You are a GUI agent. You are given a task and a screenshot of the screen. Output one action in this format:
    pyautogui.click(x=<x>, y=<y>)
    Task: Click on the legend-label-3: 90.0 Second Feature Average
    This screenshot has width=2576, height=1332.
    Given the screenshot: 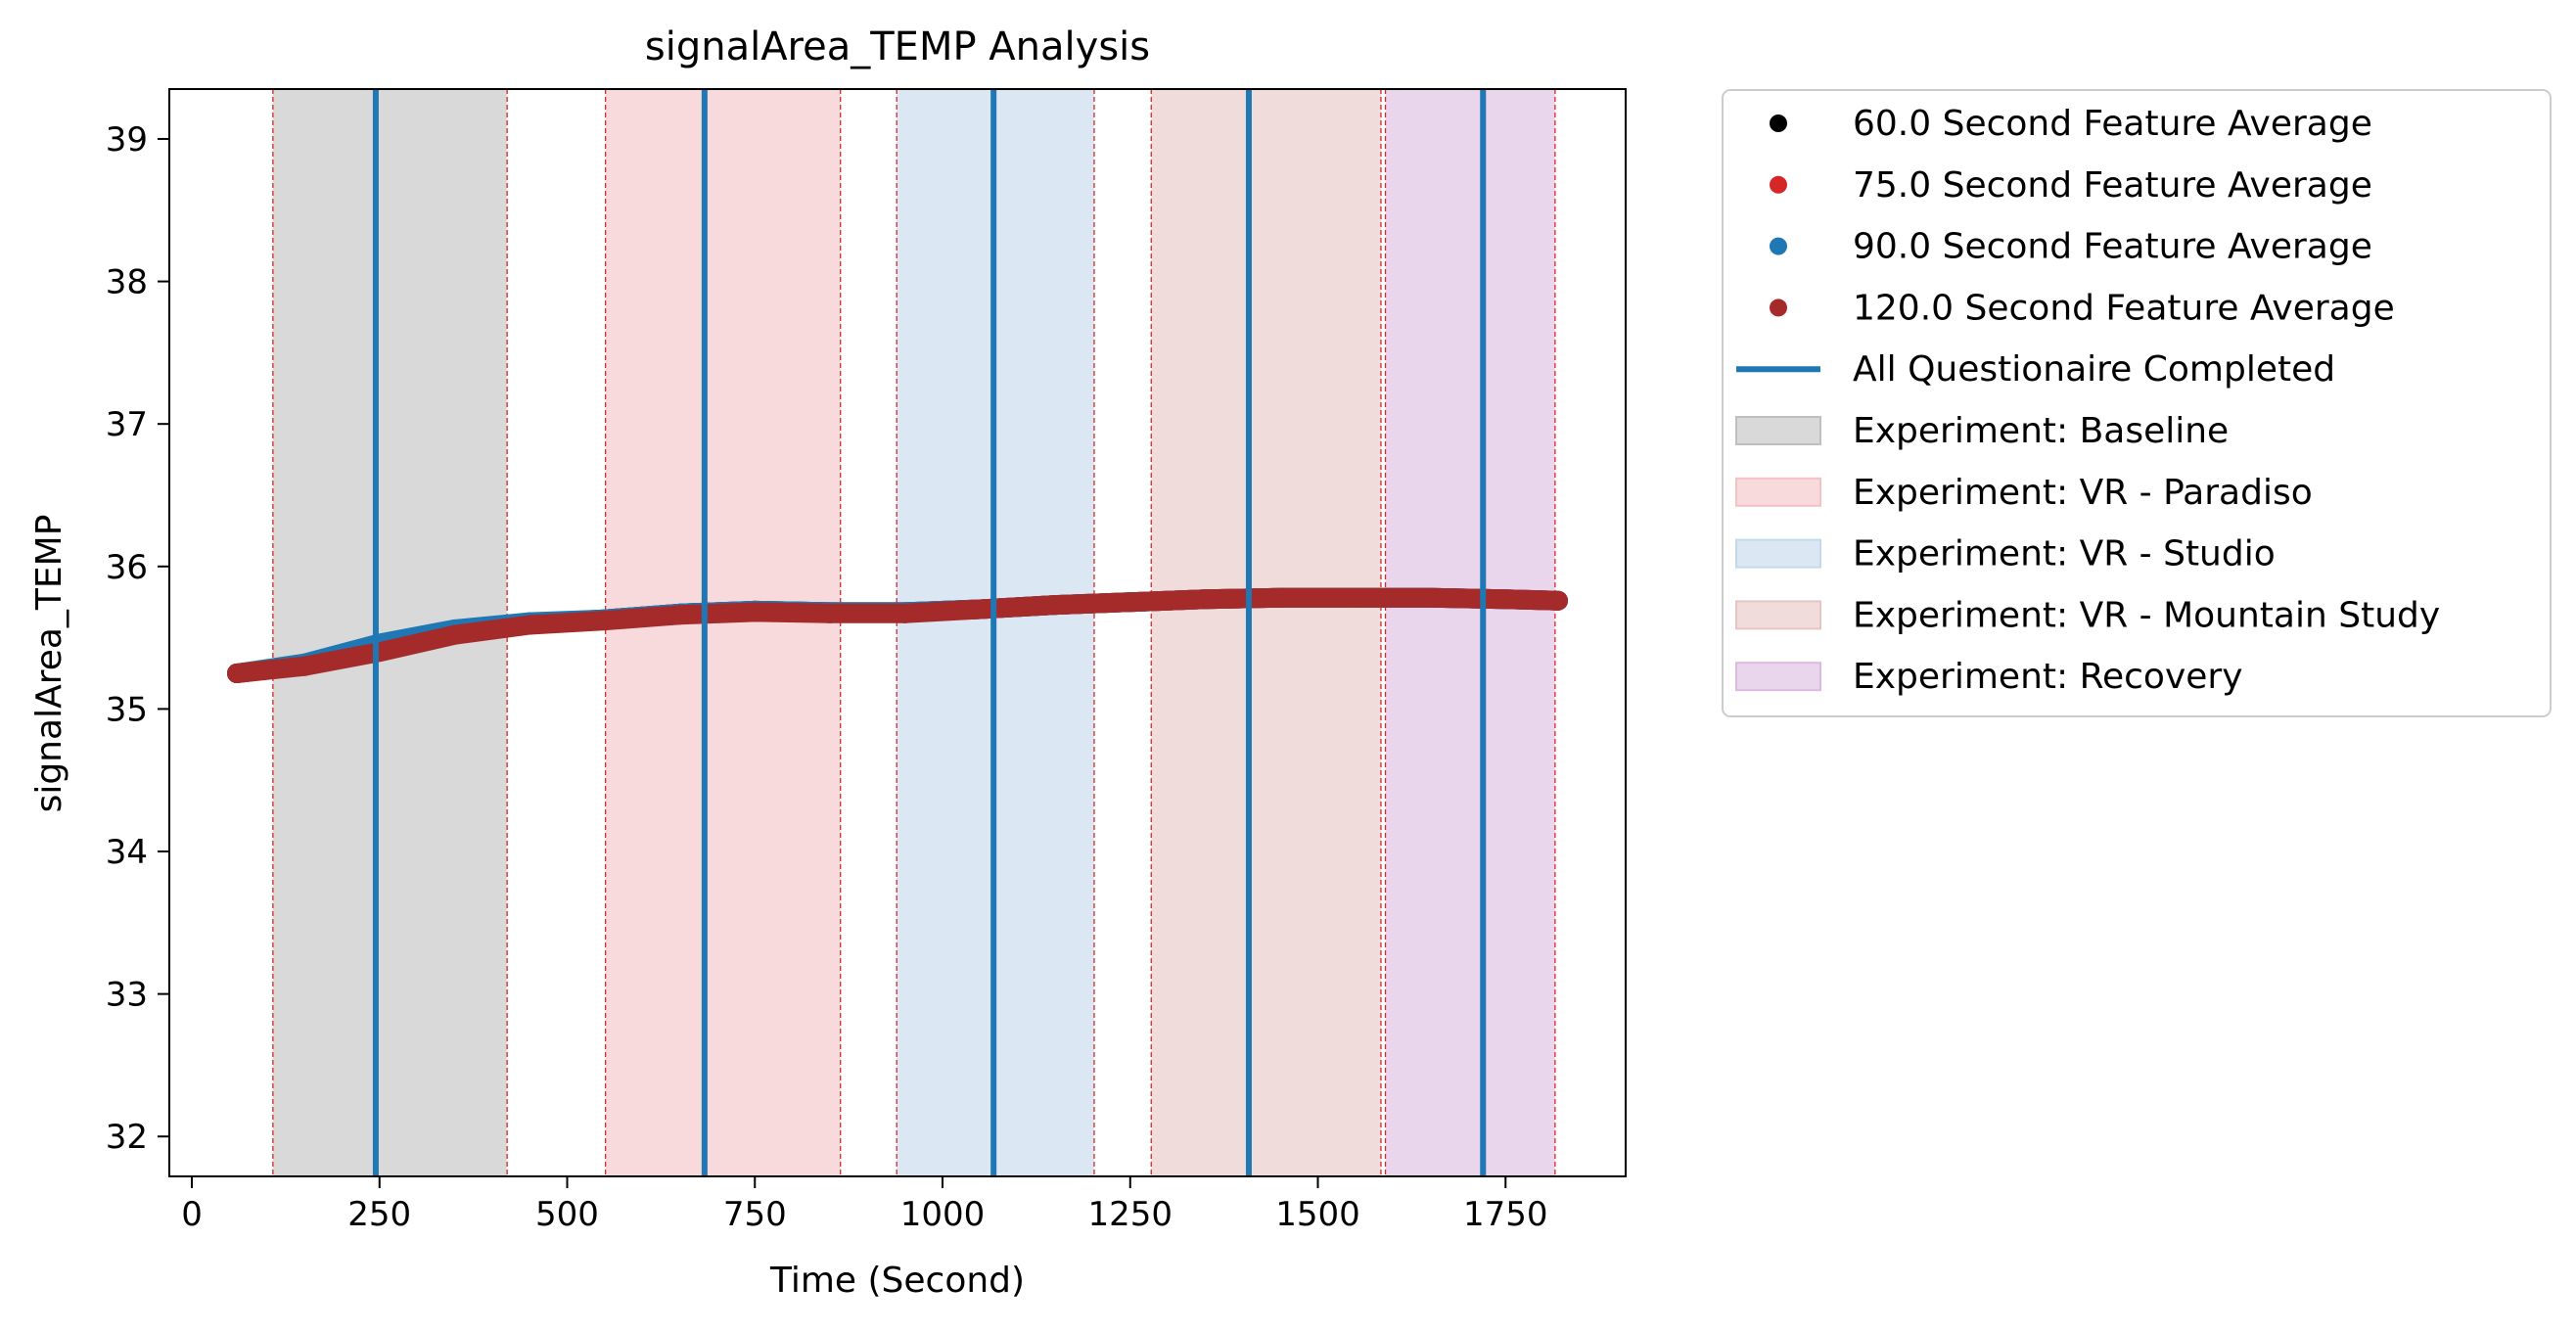 What is the action you would take?
    pyautogui.click(x=2112, y=247)
    